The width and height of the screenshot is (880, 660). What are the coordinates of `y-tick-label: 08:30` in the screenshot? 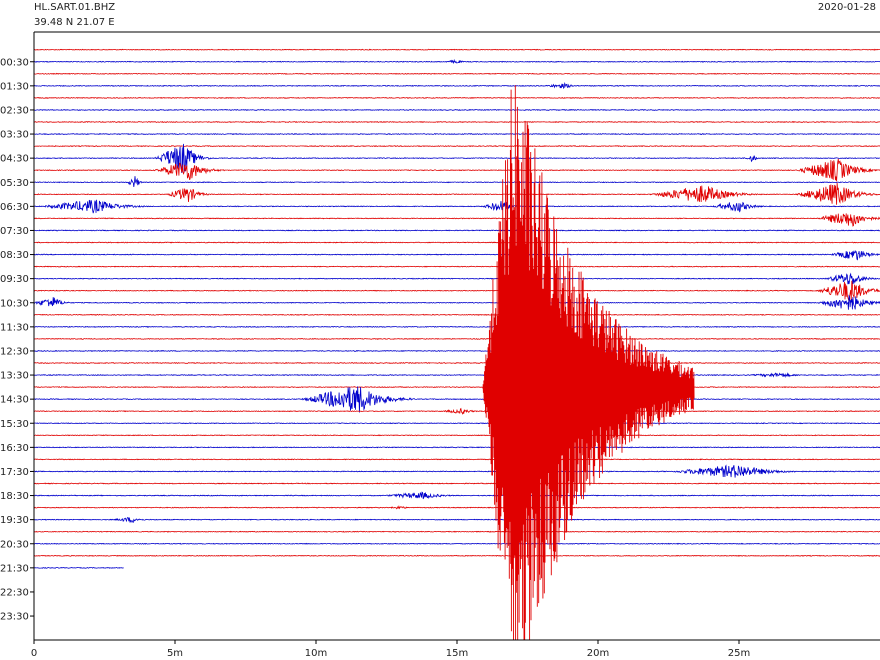 It's located at (14, 255).